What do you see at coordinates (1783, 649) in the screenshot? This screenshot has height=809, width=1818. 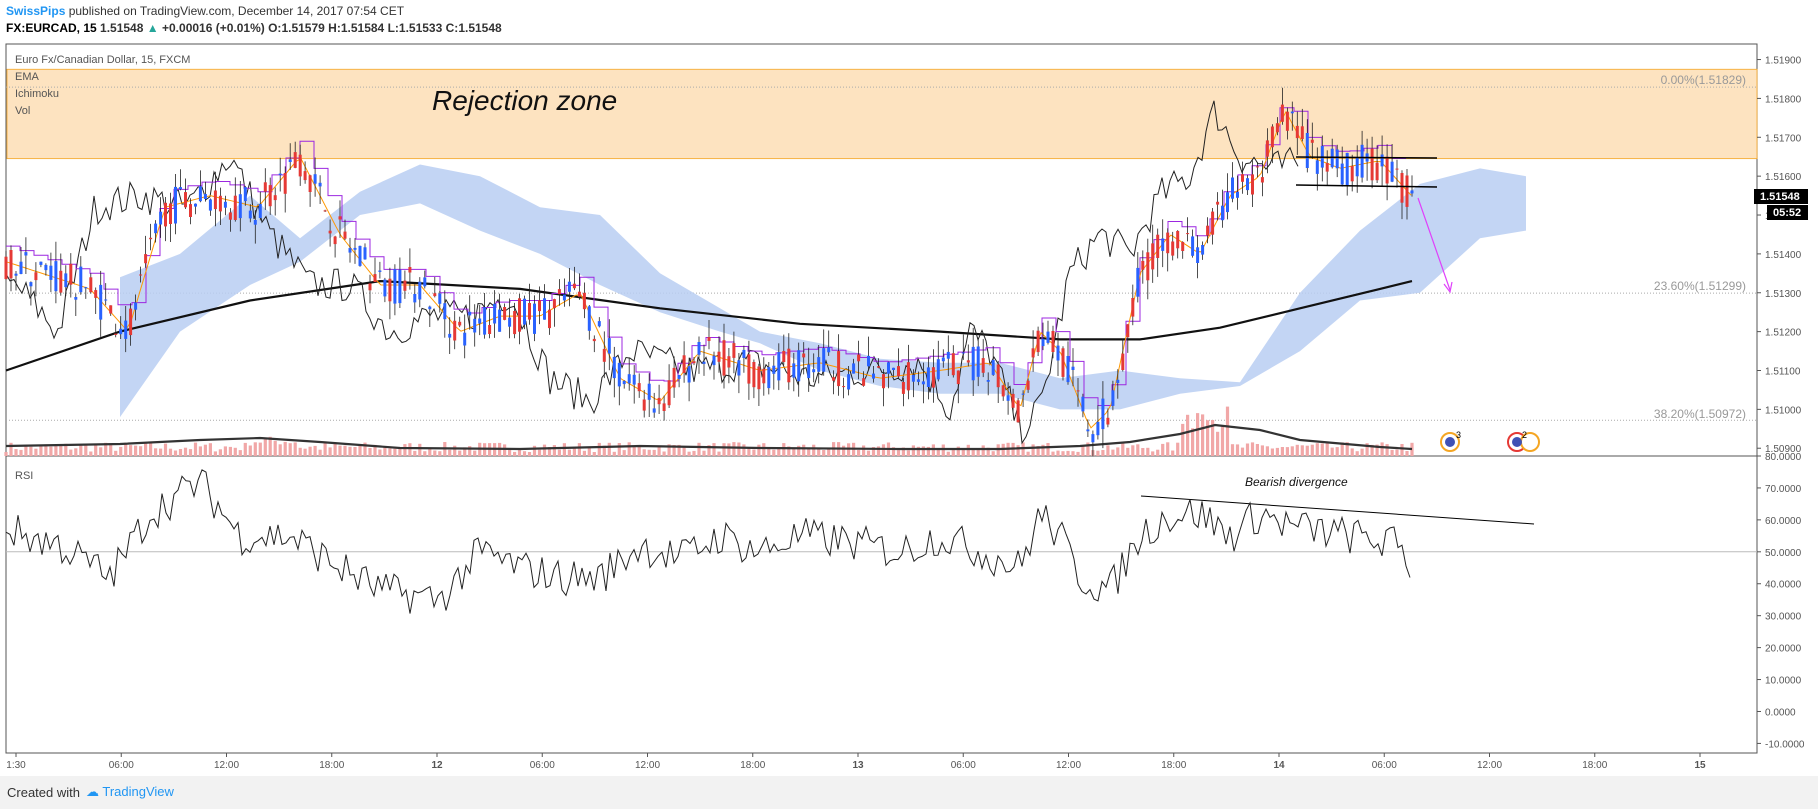 I see `rsi-tick-label: 20.0000` at bounding box center [1783, 649].